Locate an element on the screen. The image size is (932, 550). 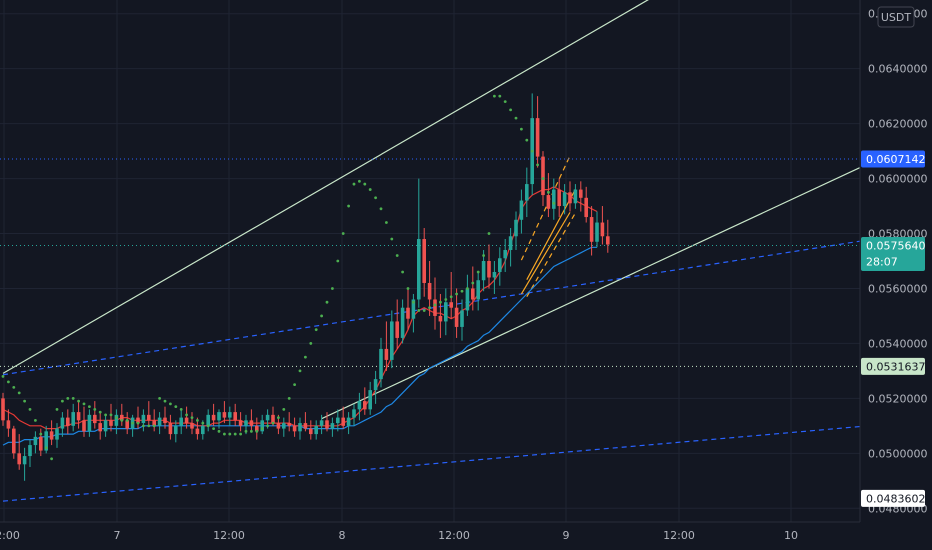
y-tick-label-3: 0.0600000 is located at coordinates (898, 179).